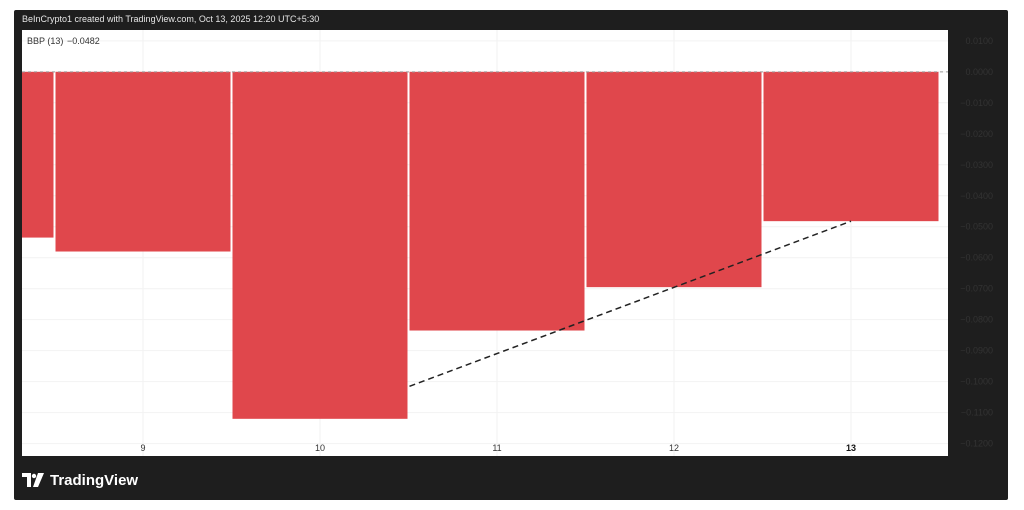  I want to click on y-tick-label: −0.1000, so click(976, 382).